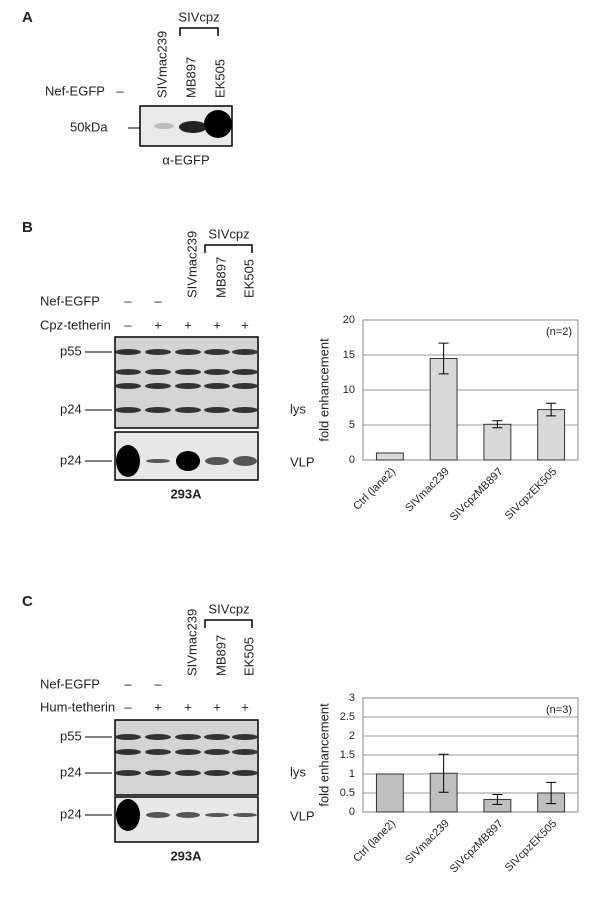  What do you see at coordinates (323, 755) in the screenshot?
I see `y-axis-label: fold enhancement` at bounding box center [323, 755].